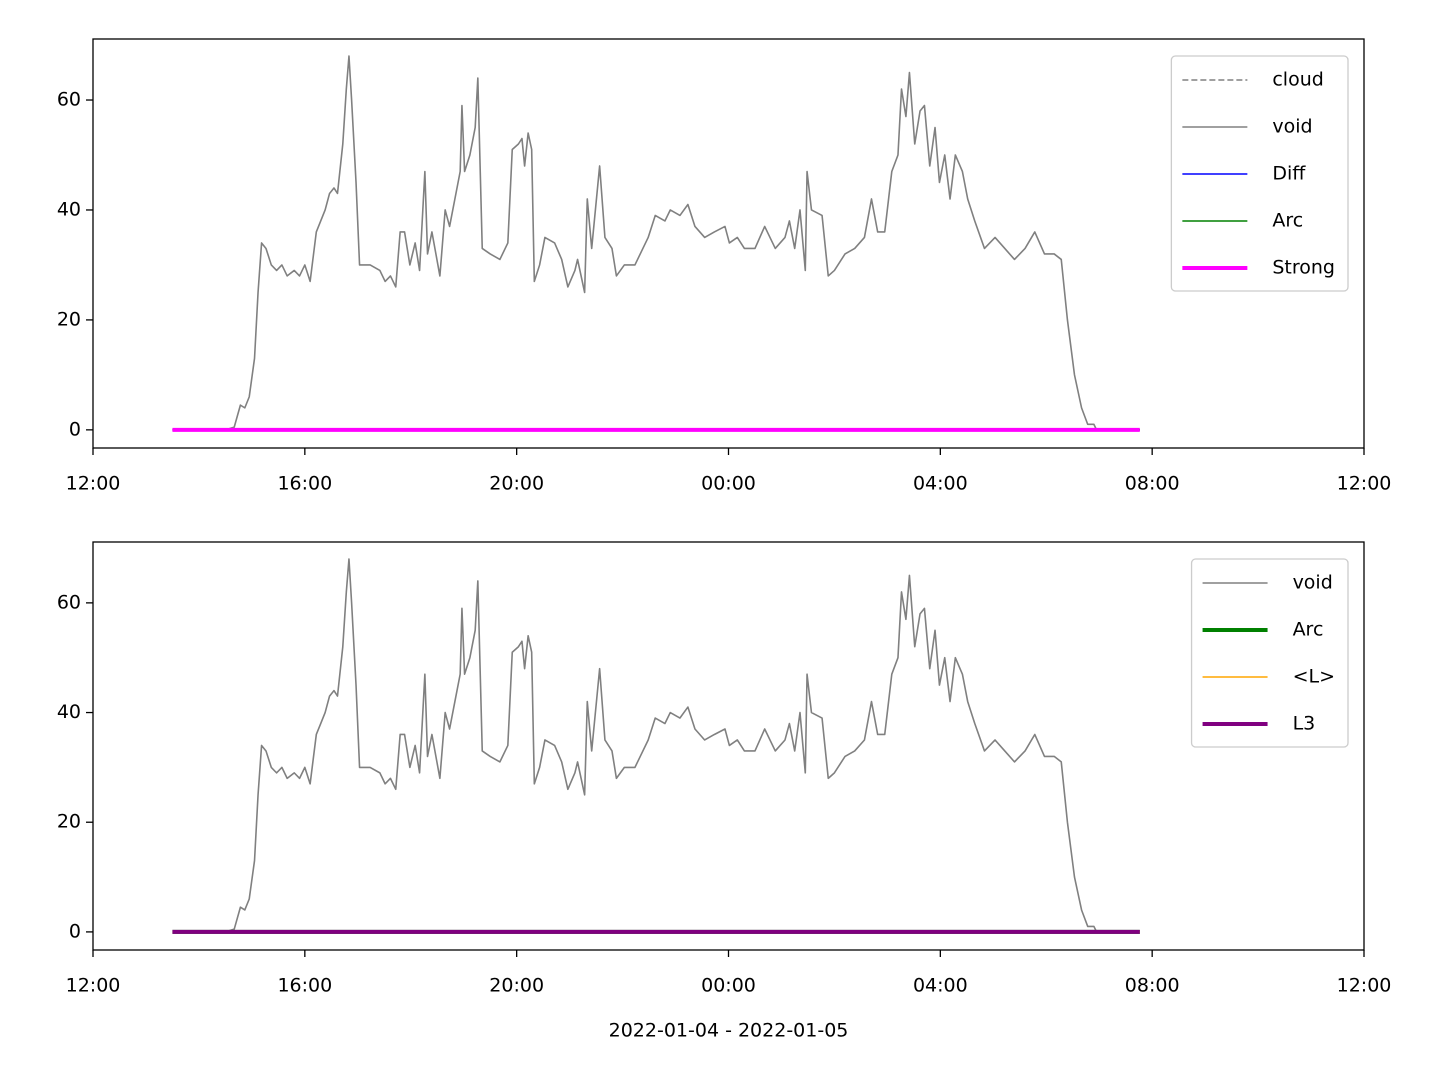 The height and width of the screenshot is (1080, 1440). What do you see at coordinates (729, 1031) in the screenshot?
I see `x-axis-label: 2022-01-04 - 2022-01-05` at bounding box center [729, 1031].